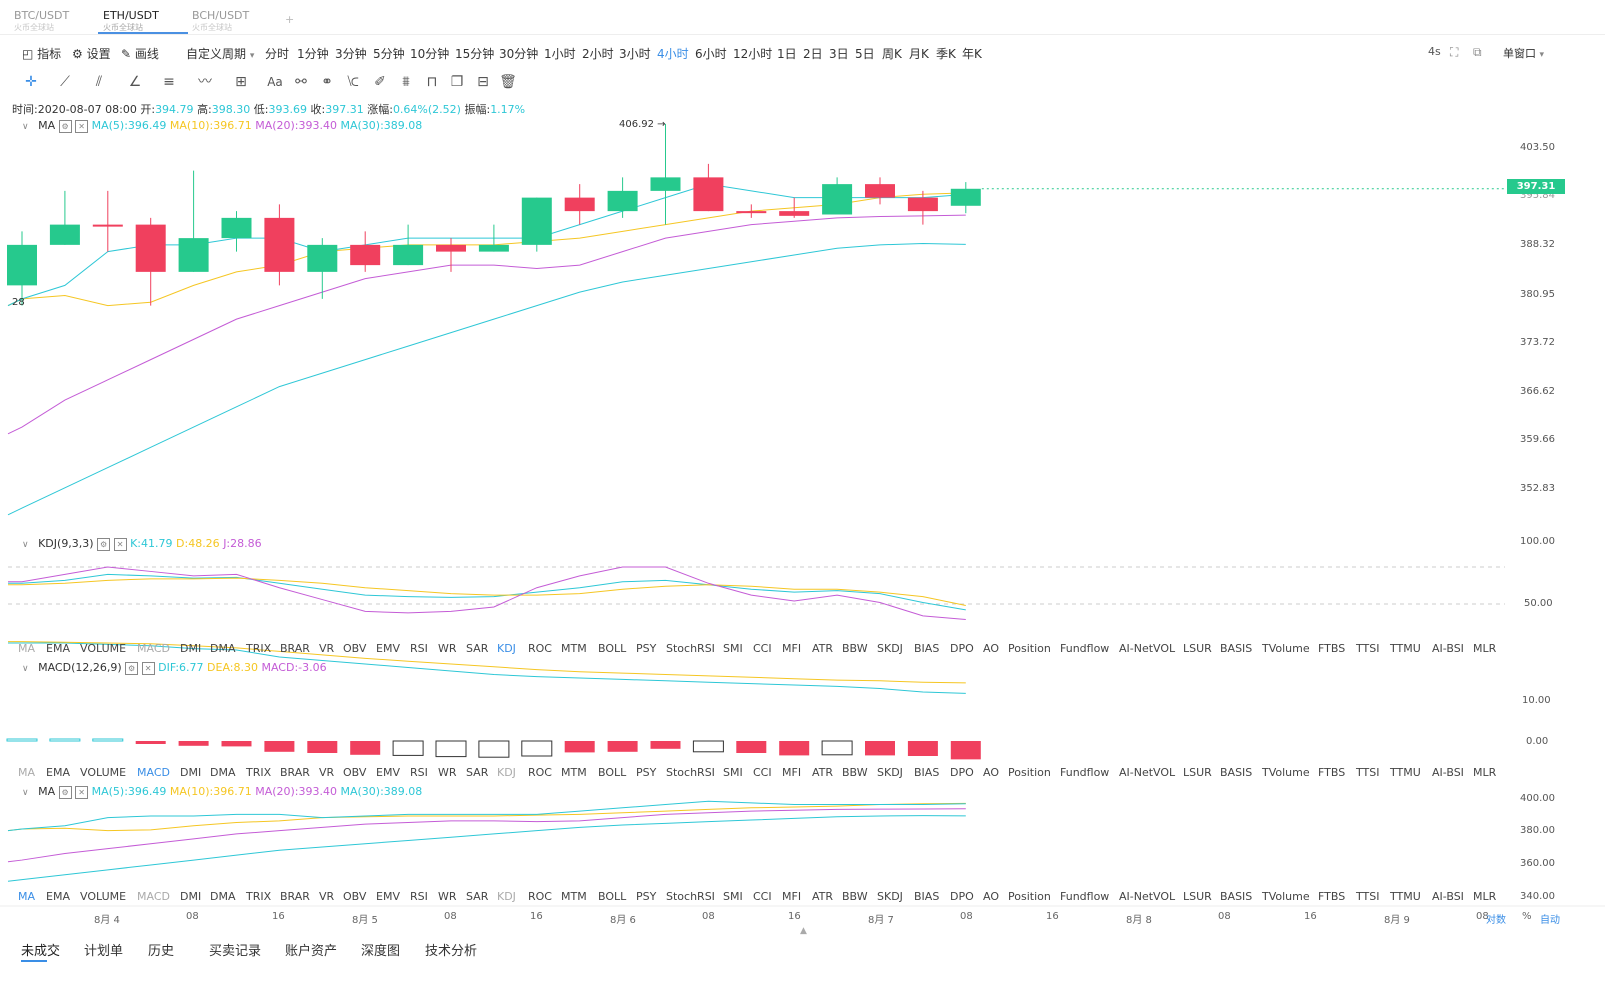  What do you see at coordinates (646, 648) in the screenshot?
I see `indicator-psy: PSY` at bounding box center [646, 648].